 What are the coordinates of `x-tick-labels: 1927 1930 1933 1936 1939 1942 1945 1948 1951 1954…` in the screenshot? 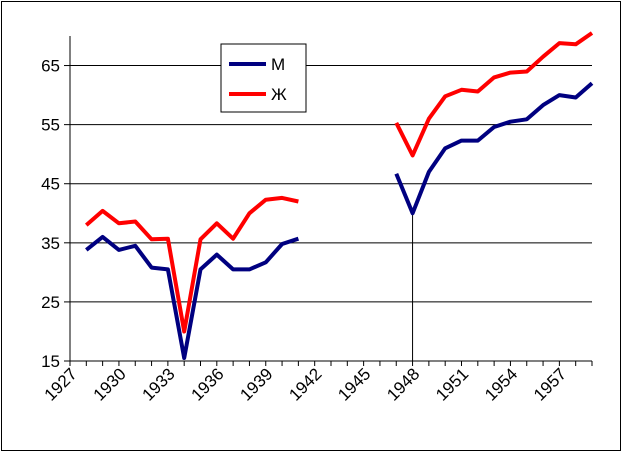 It's located at (306, 384).